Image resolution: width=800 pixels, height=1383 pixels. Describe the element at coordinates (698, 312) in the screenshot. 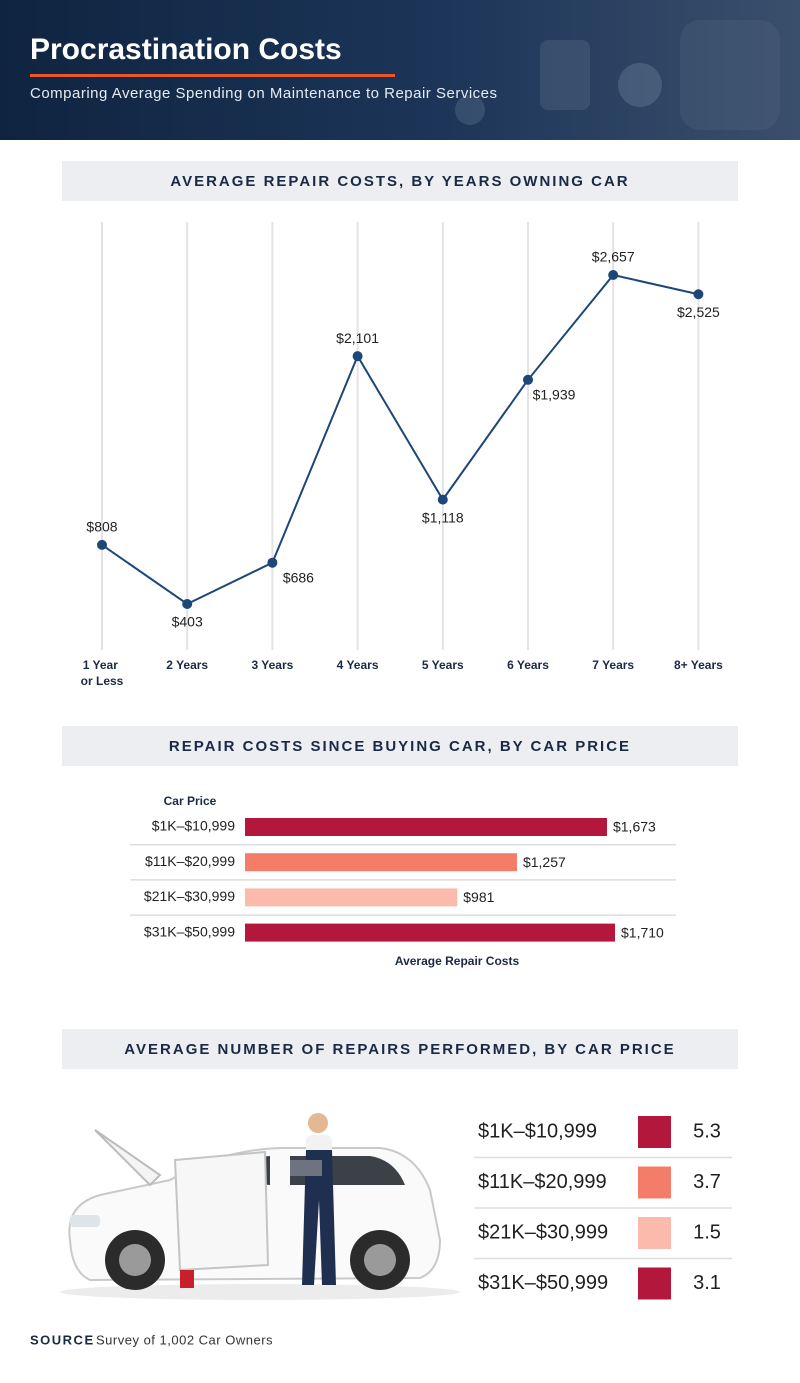

I see `data-label: $2,525` at that location.